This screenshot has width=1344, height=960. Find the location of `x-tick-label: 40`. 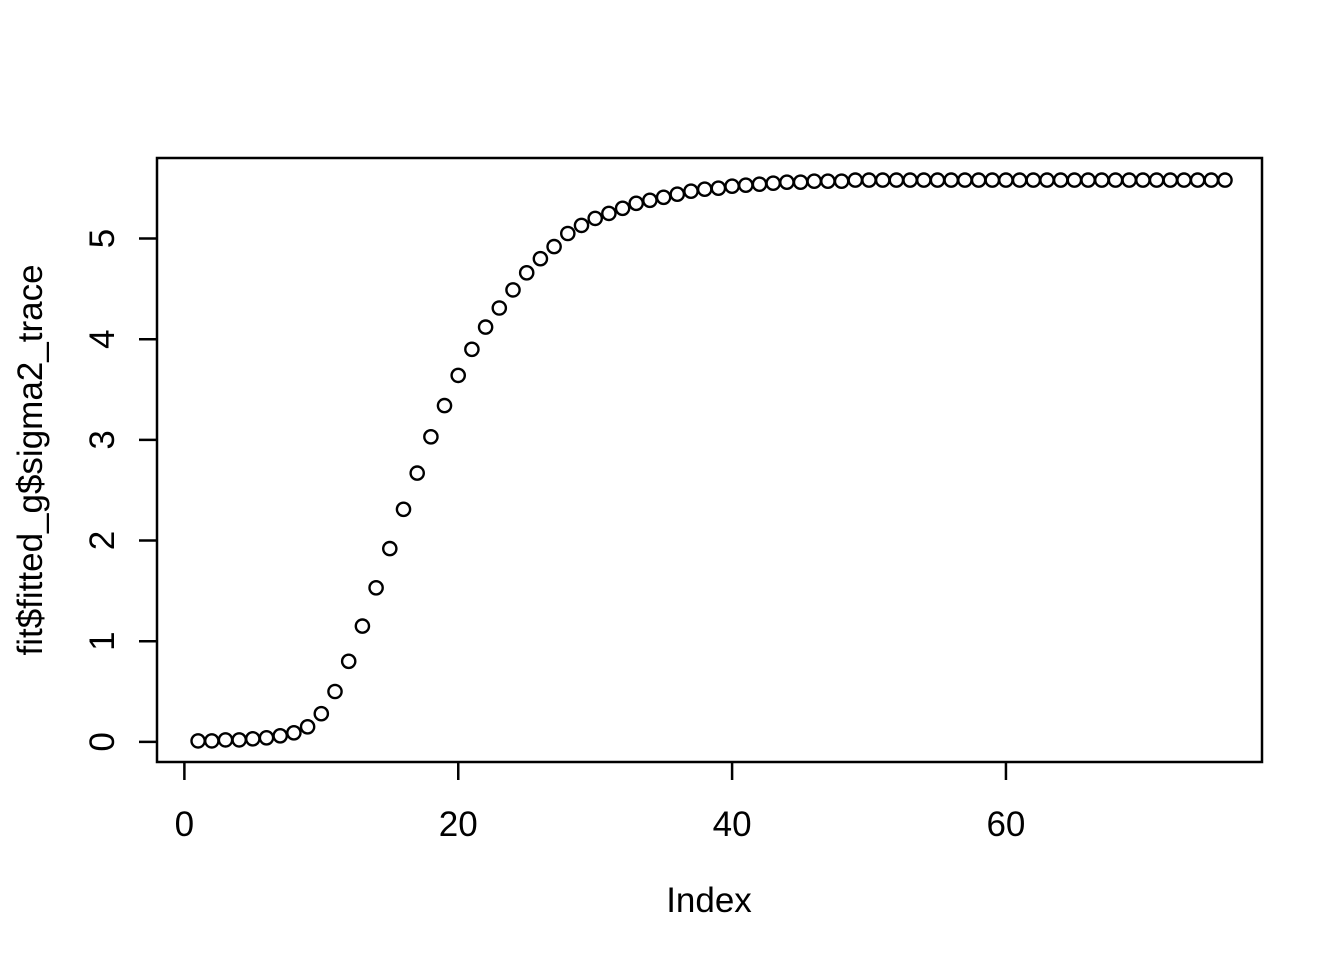

x-tick-label: 40 is located at coordinates (732, 824).